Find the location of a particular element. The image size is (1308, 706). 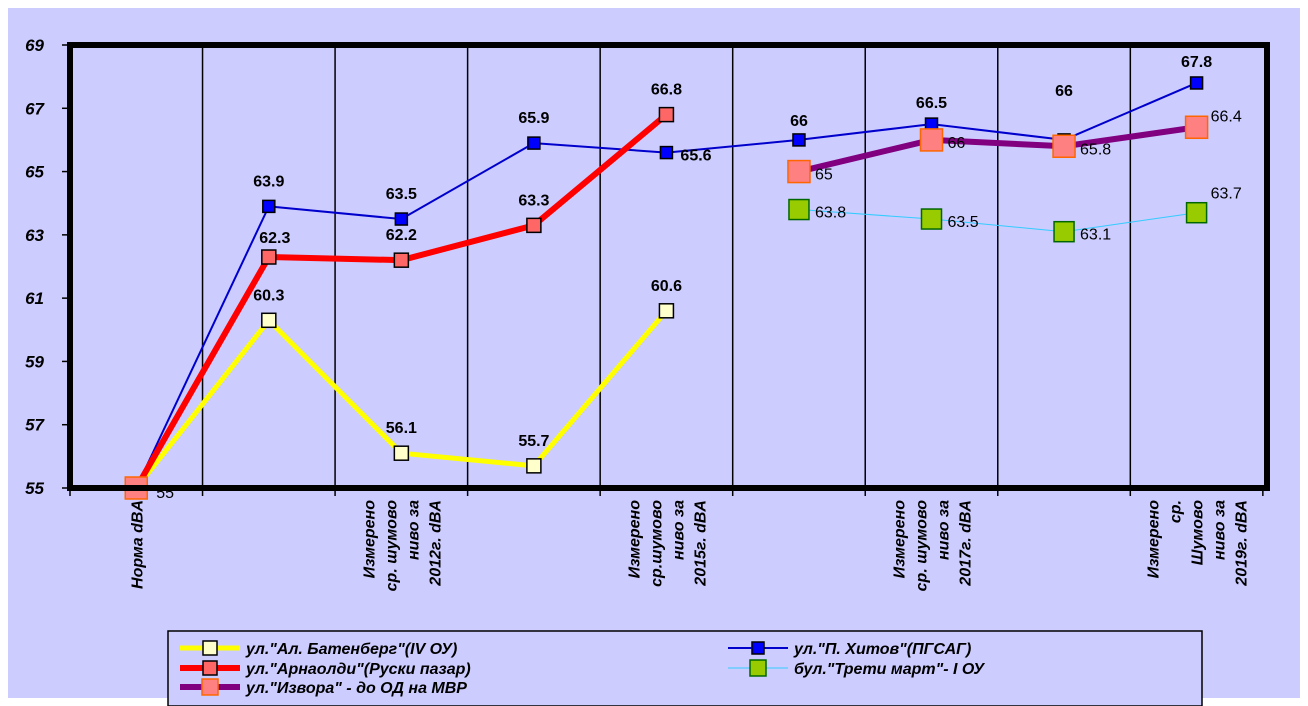

y-axis: 55 57 59 61 63 65 67 69 is located at coordinates (47, 267).